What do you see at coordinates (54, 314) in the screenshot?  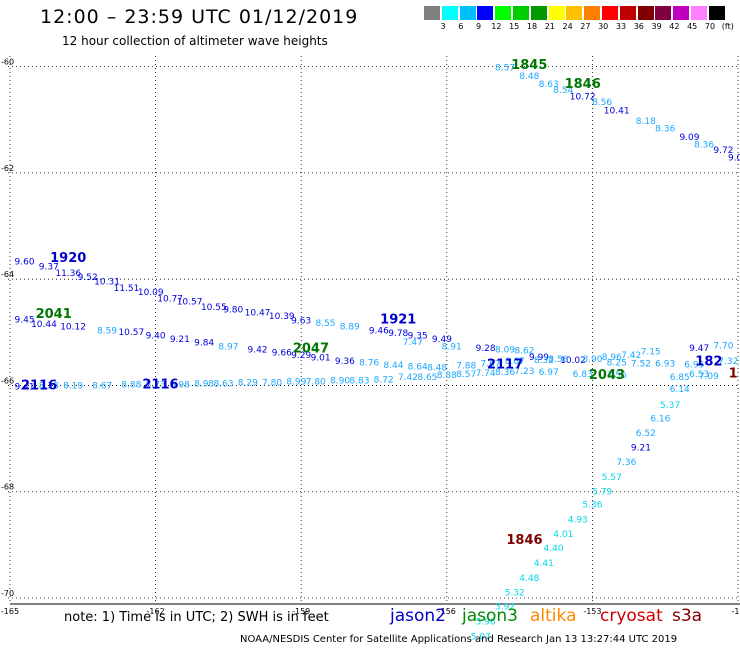 I see `time-label: 2041` at bounding box center [54, 314].